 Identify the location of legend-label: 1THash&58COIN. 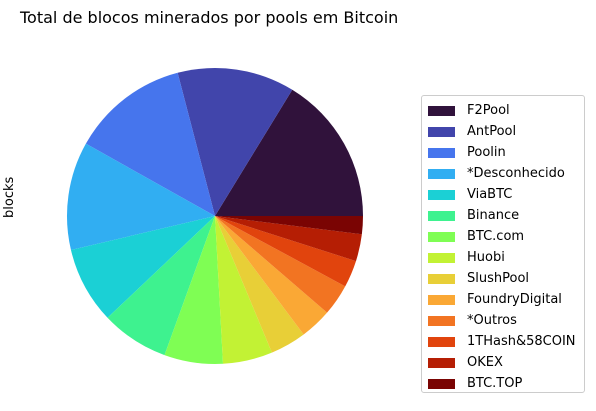
(521, 341).